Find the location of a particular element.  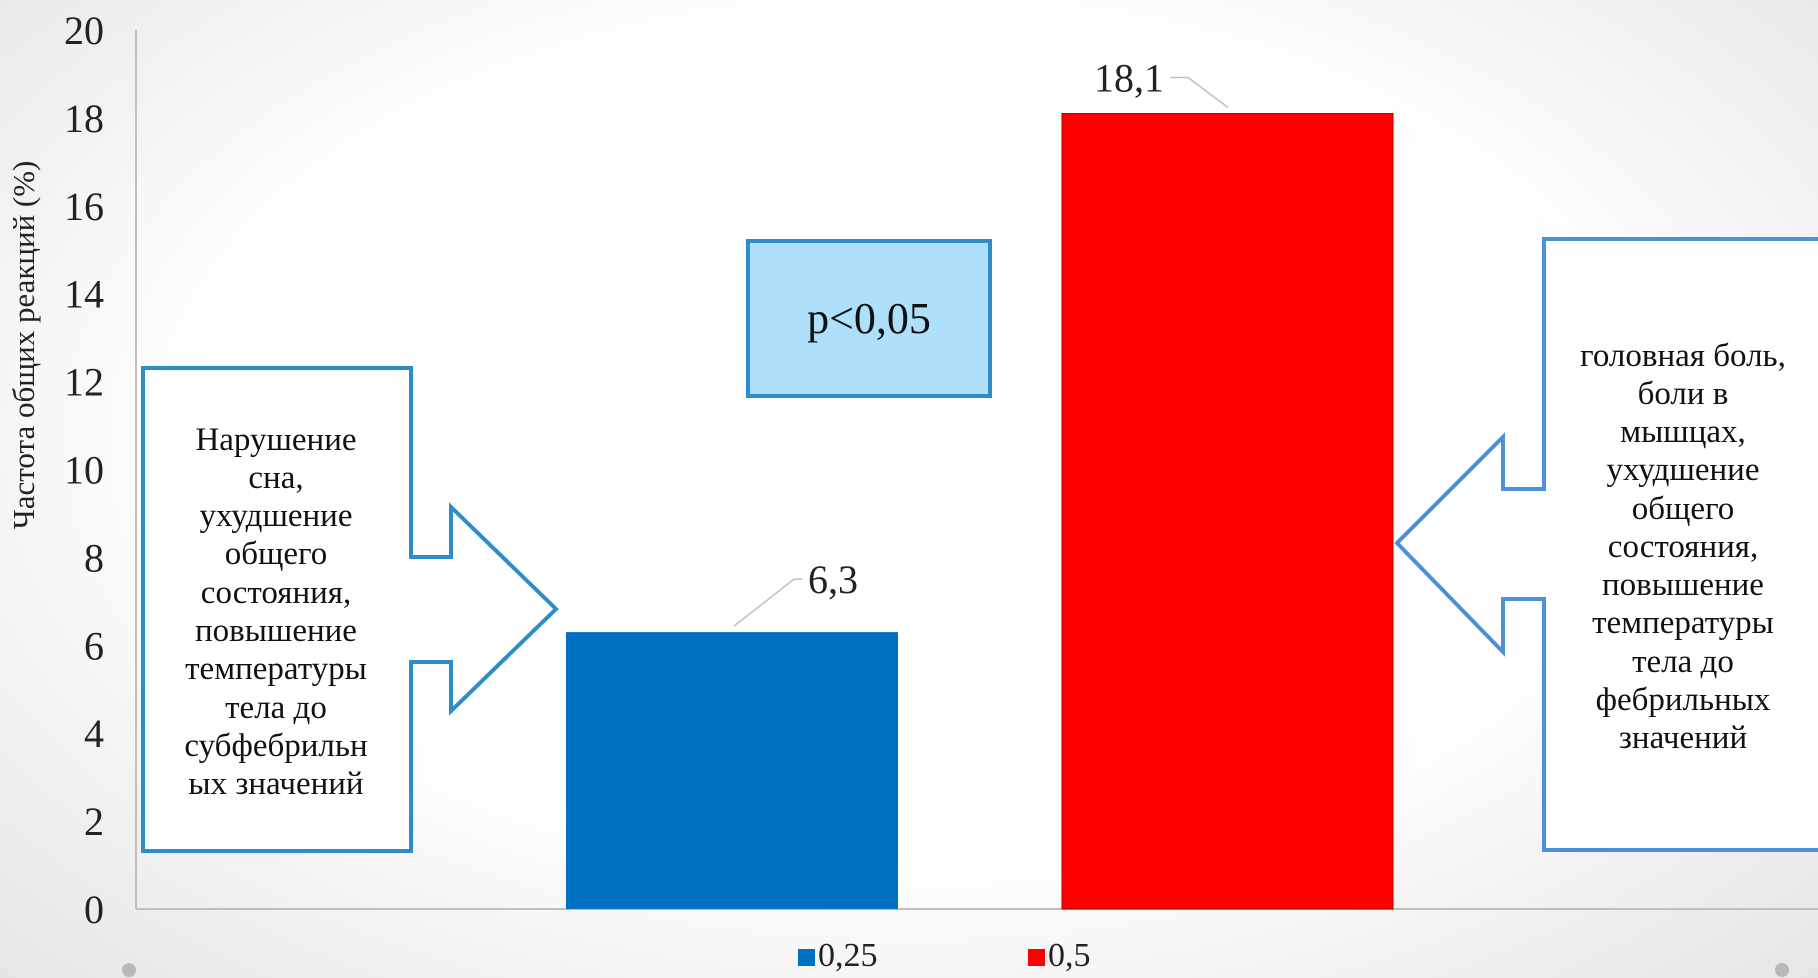

y-tick-label: 10 is located at coordinates (84, 470).